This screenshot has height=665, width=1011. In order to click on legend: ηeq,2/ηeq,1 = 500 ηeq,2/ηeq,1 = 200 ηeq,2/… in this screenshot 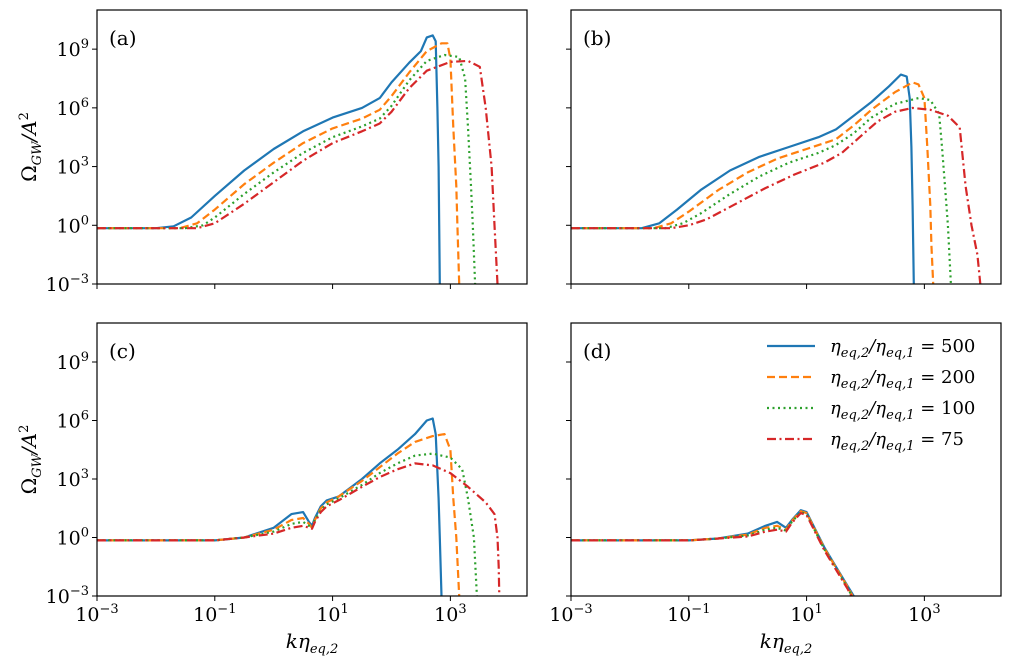, I will do `click(871, 395)`.